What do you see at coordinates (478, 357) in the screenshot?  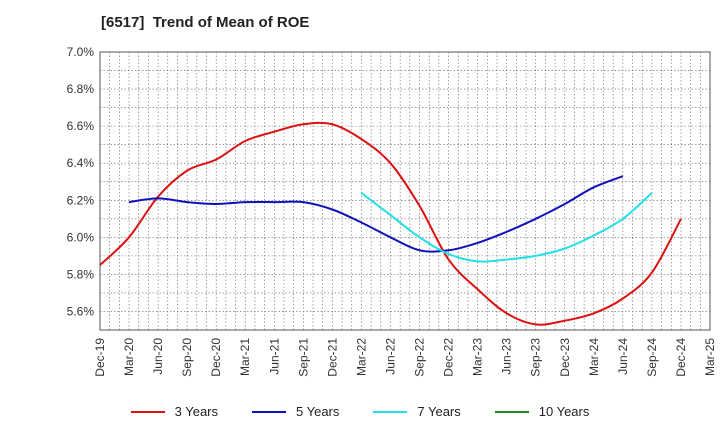 I see `x-tick-label: Mar-23` at bounding box center [478, 357].